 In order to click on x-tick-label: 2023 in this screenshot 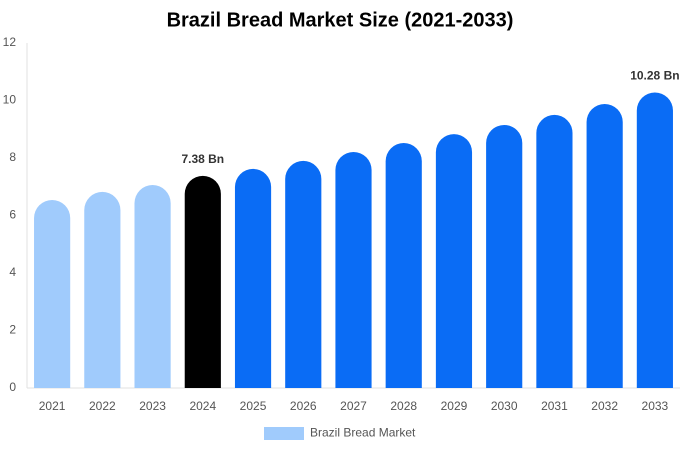, I will do `click(152, 406)`.